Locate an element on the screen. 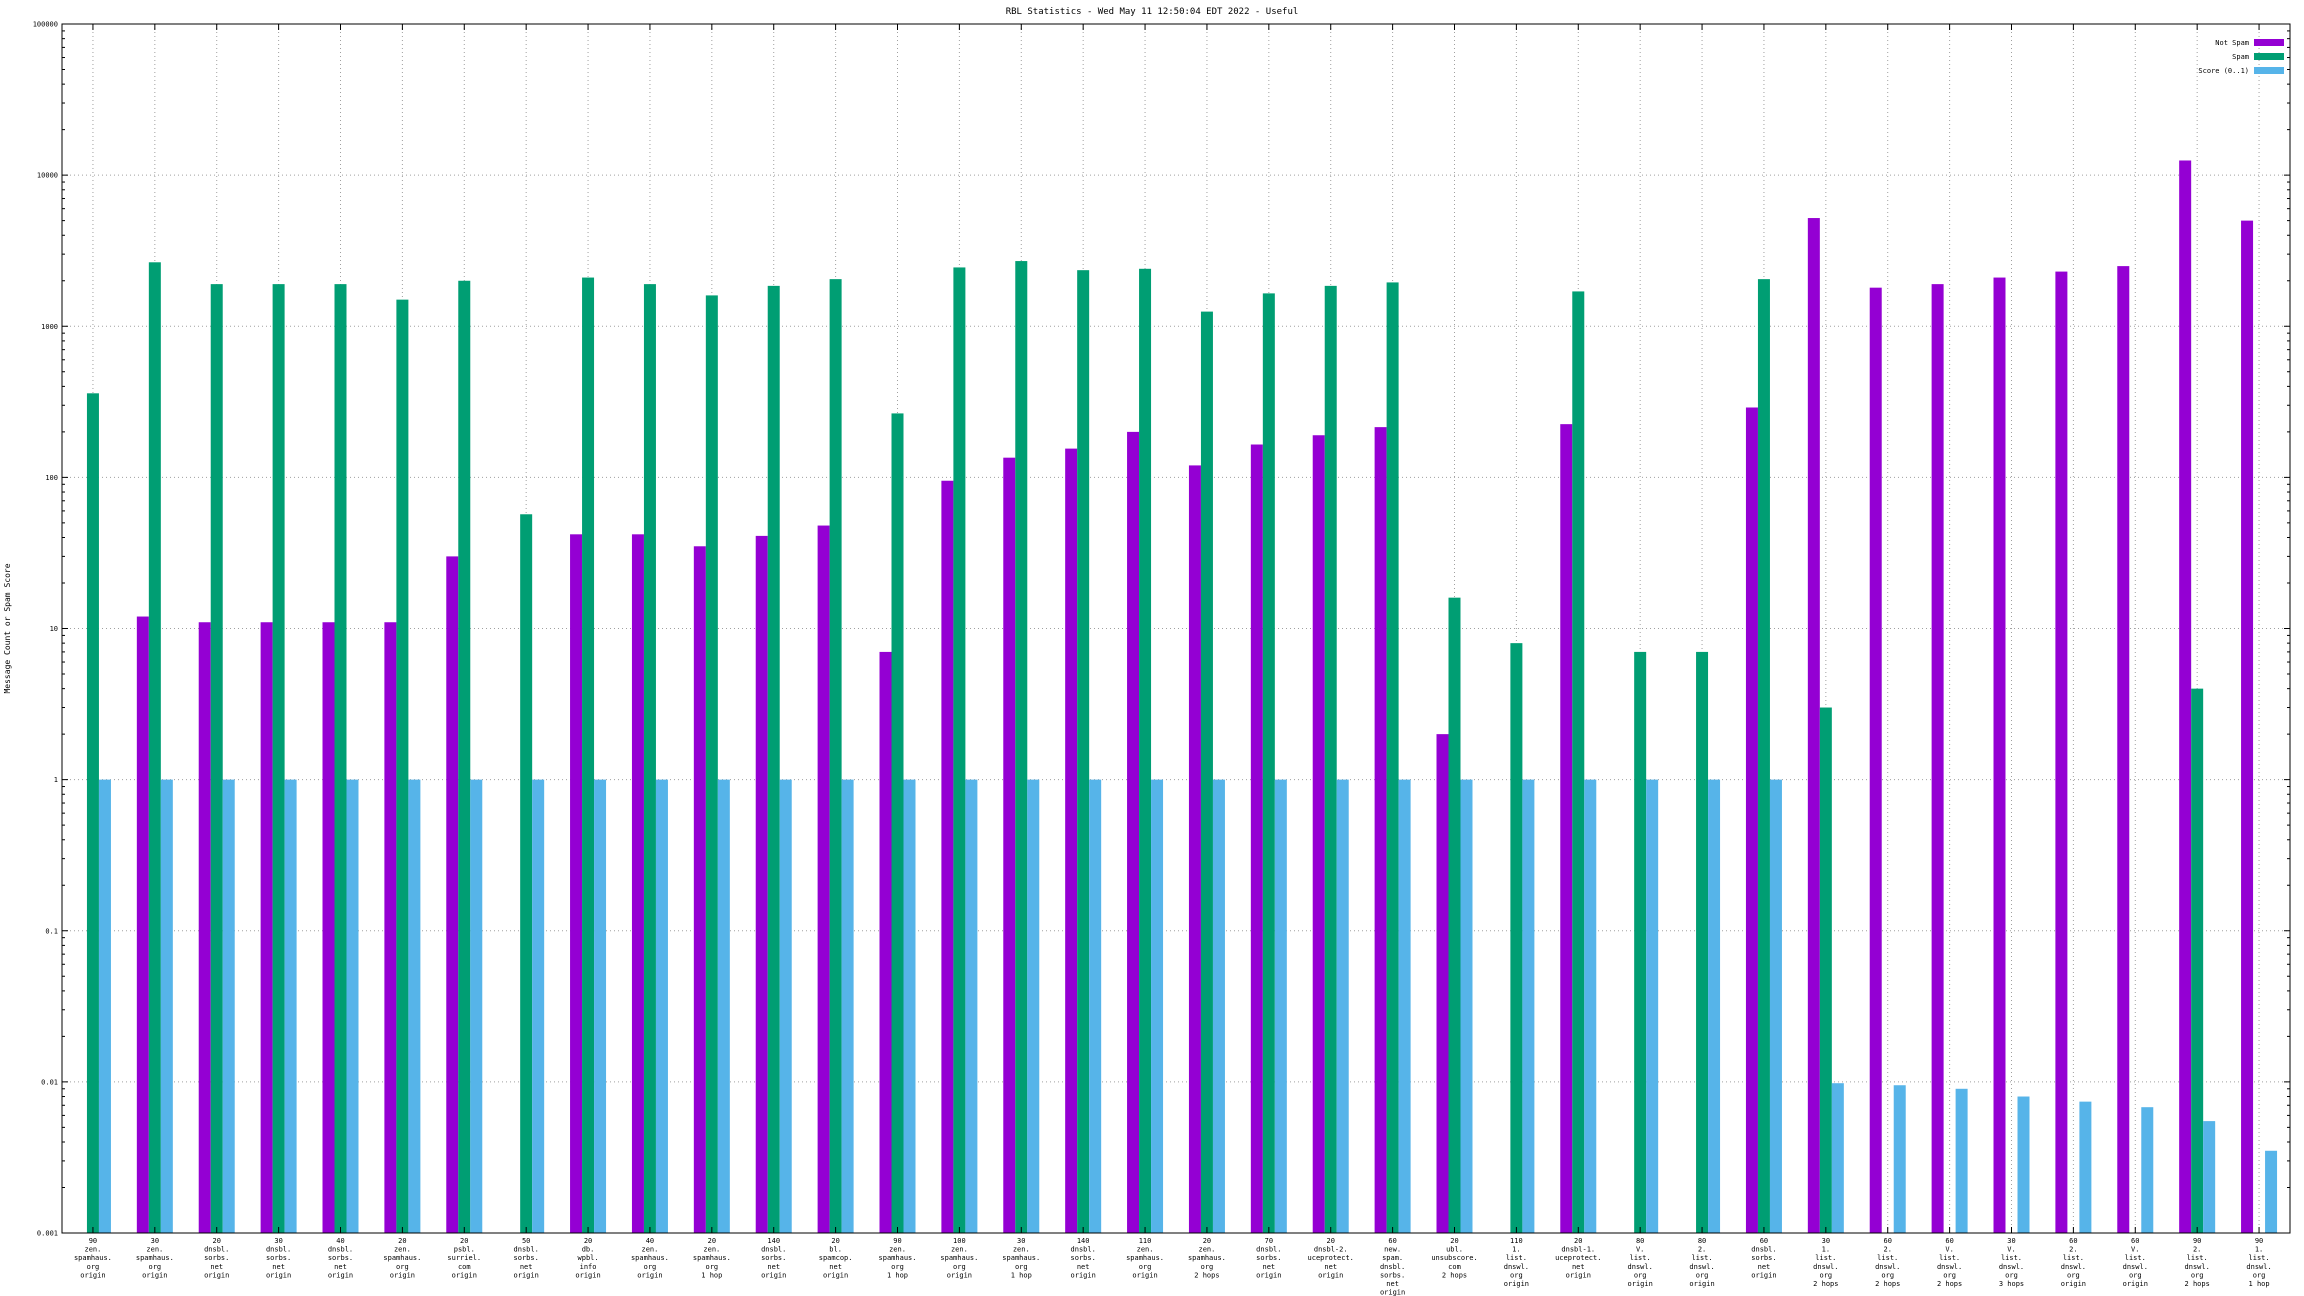 This screenshot has width=2304, height=1296. x-tick-label: 20 dnsbl-2. uceprotect. net origin is located at coordinates (1331, 1258).